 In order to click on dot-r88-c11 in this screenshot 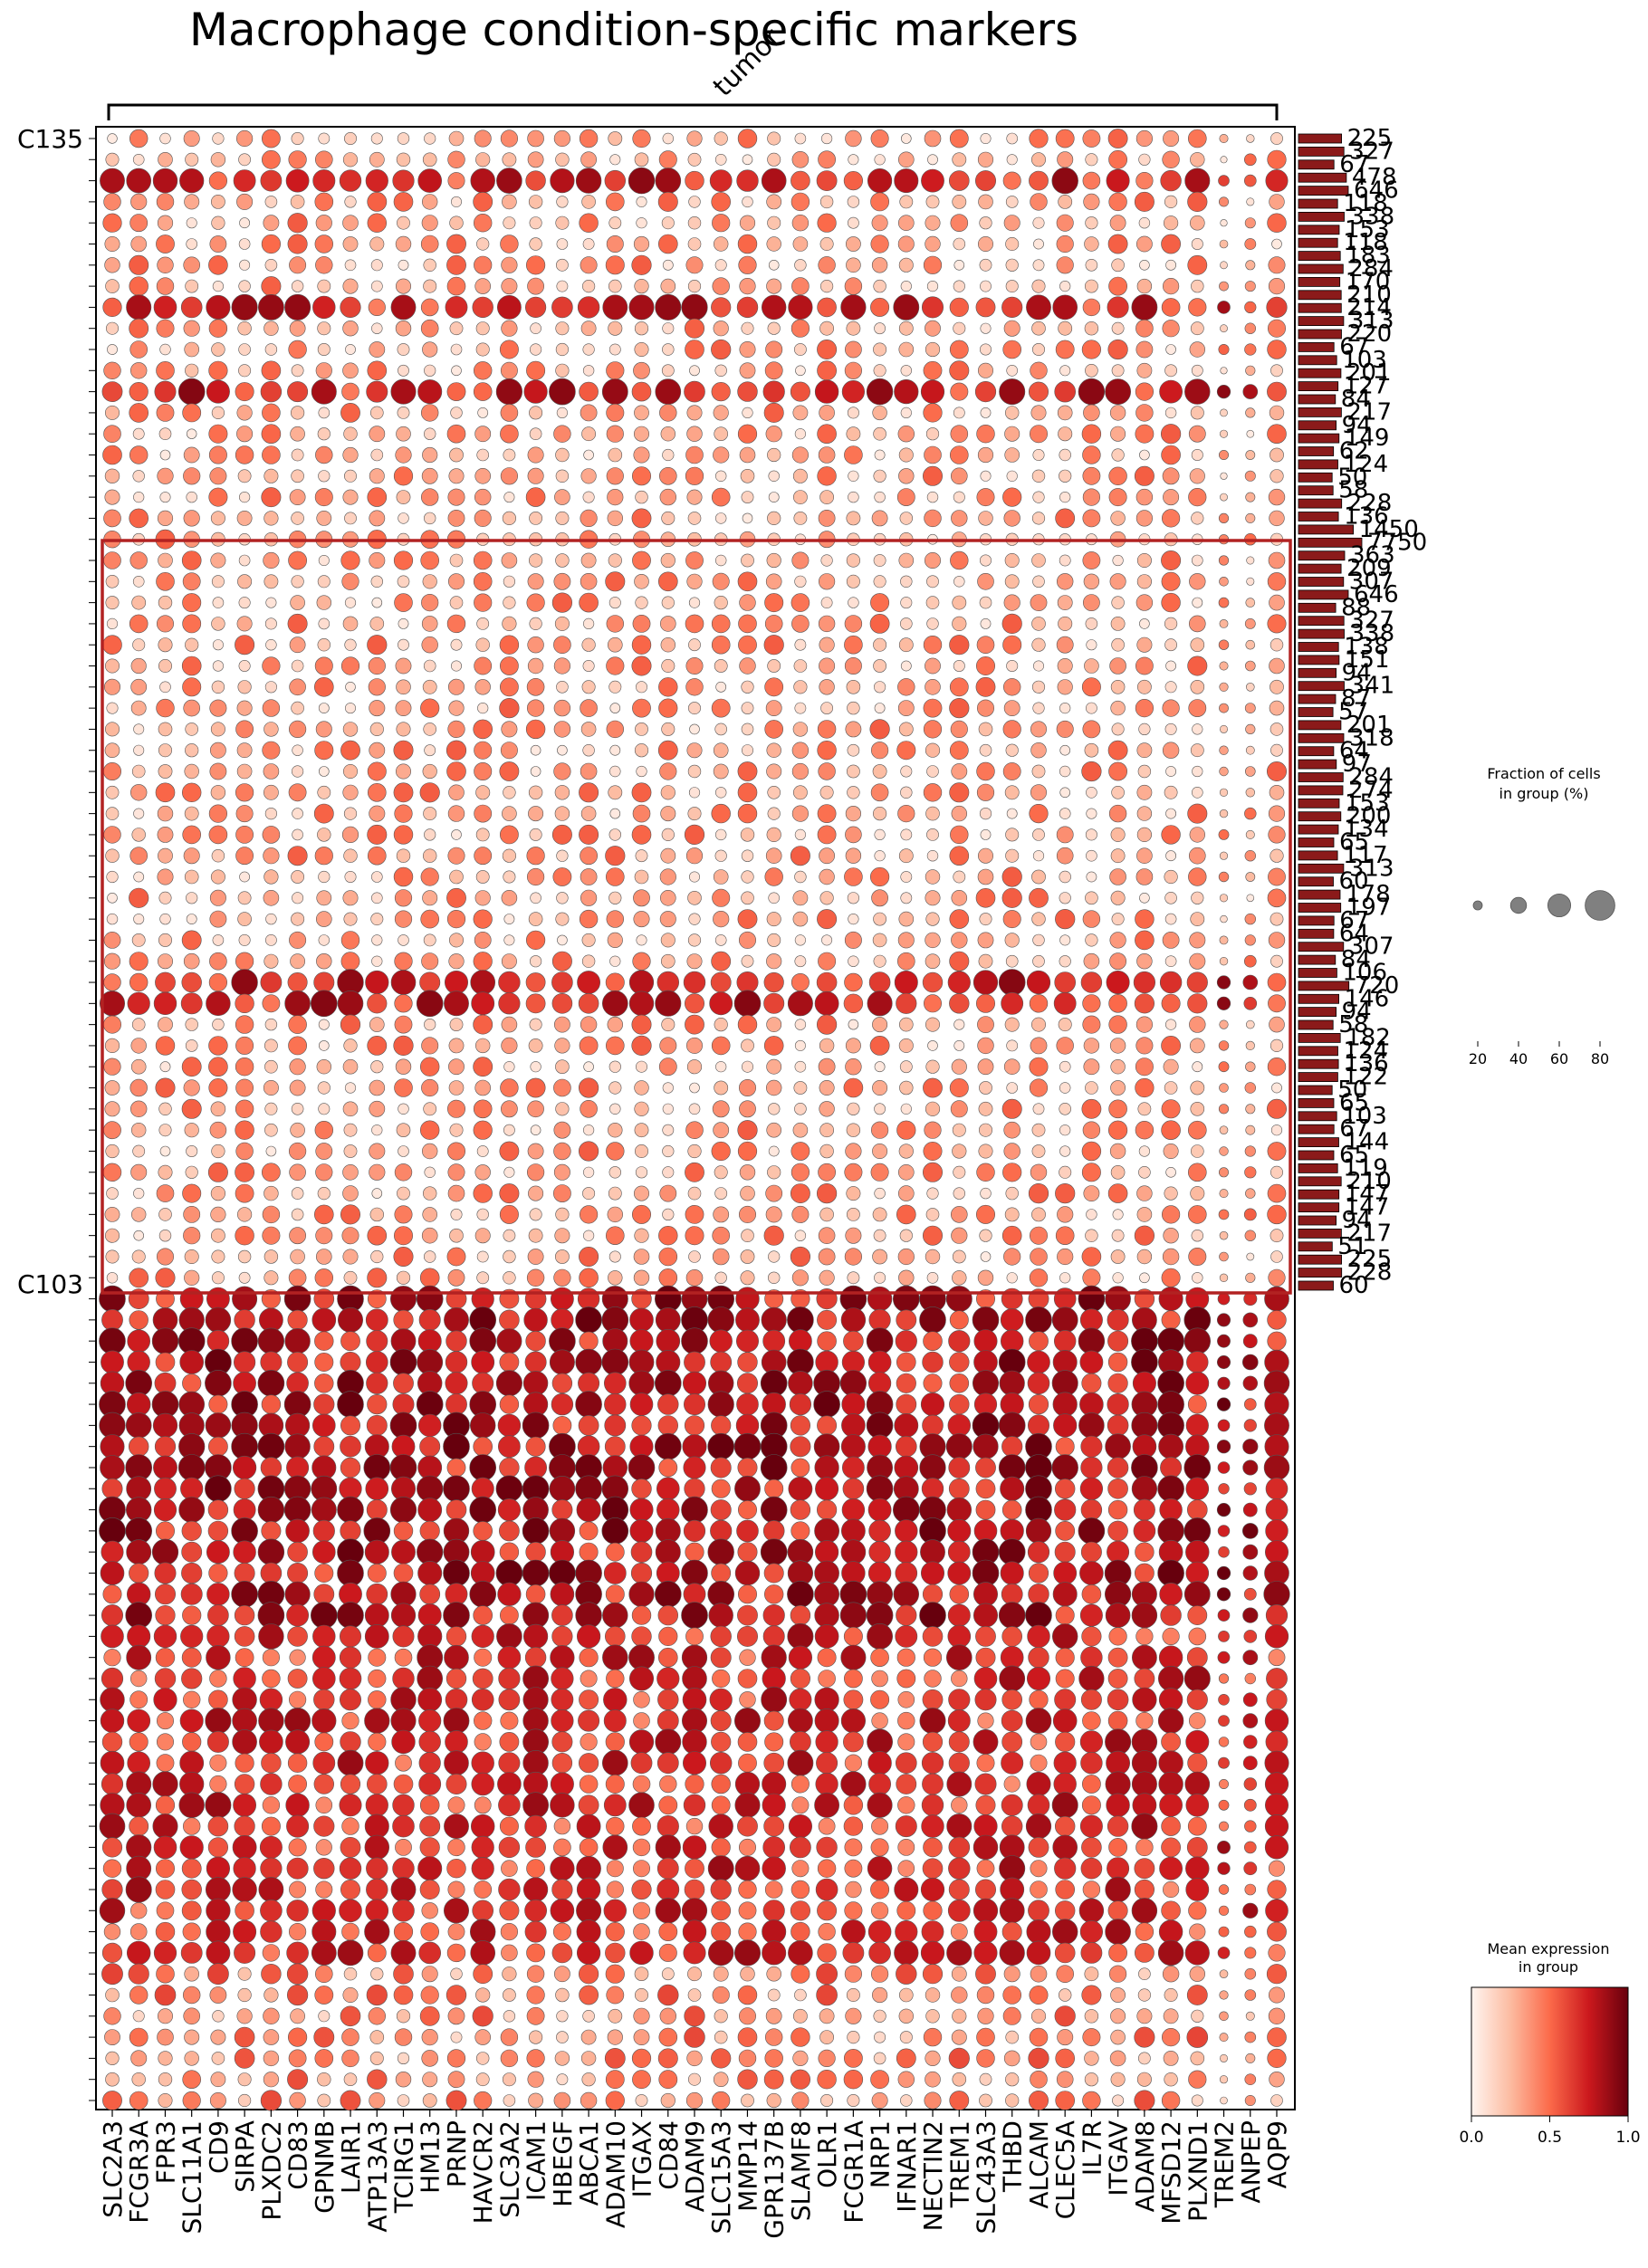, I will do `click(404, 1995)`.